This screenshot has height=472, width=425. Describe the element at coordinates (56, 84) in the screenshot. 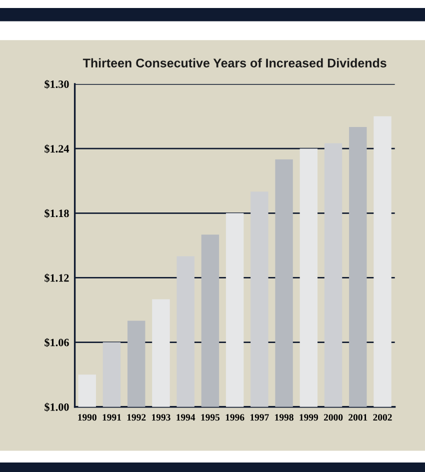

I see `y-tick-label: $1.30` at that location.